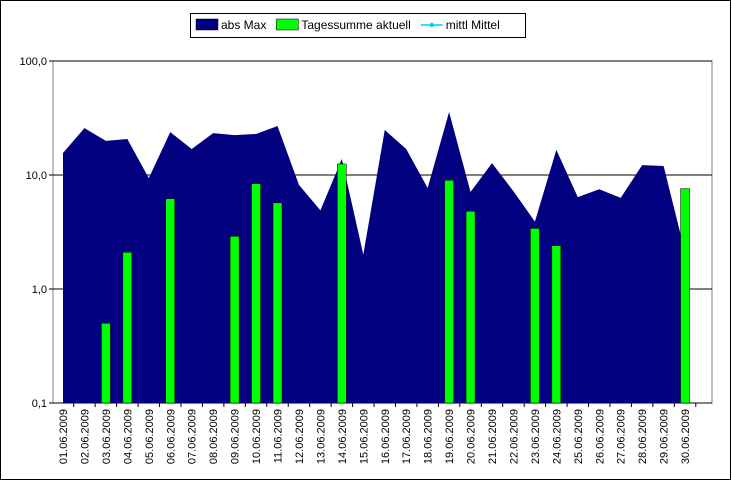 This screenshot has width=732, height=481. I want to click on x-tick-label: 08.06.2009, so click(214, 436).